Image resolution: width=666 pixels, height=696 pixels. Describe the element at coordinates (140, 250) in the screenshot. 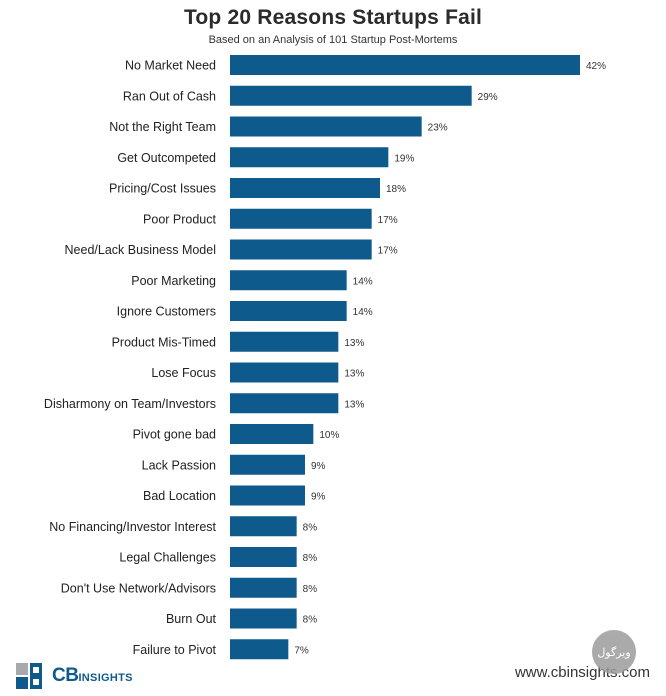

I see `category-label: Need/Lack Business Model` at that location.